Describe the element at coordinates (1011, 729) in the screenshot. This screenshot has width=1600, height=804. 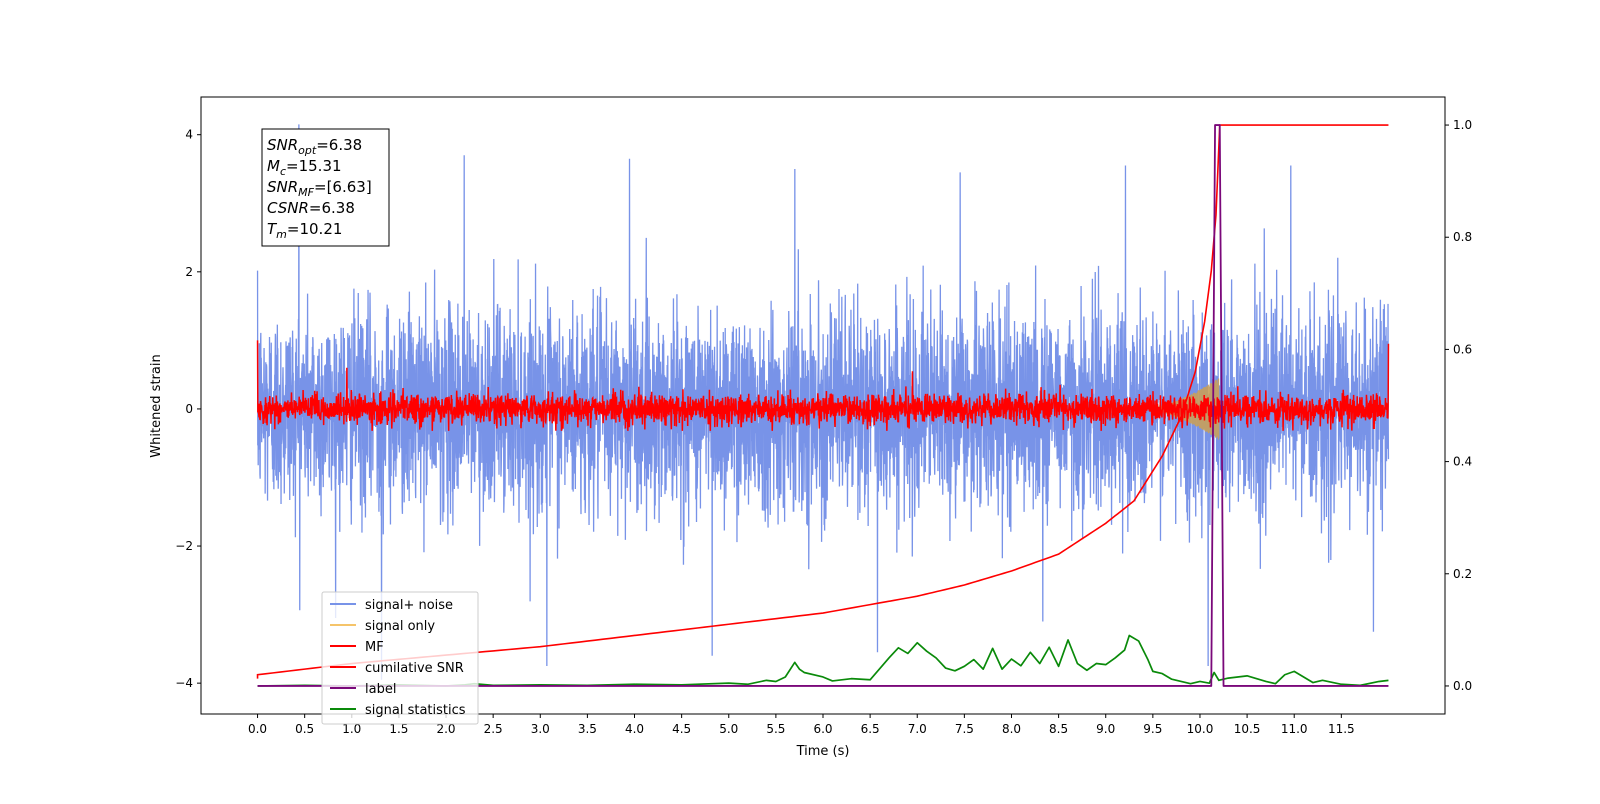
I see `x-tick-label: 8.0` at that location.